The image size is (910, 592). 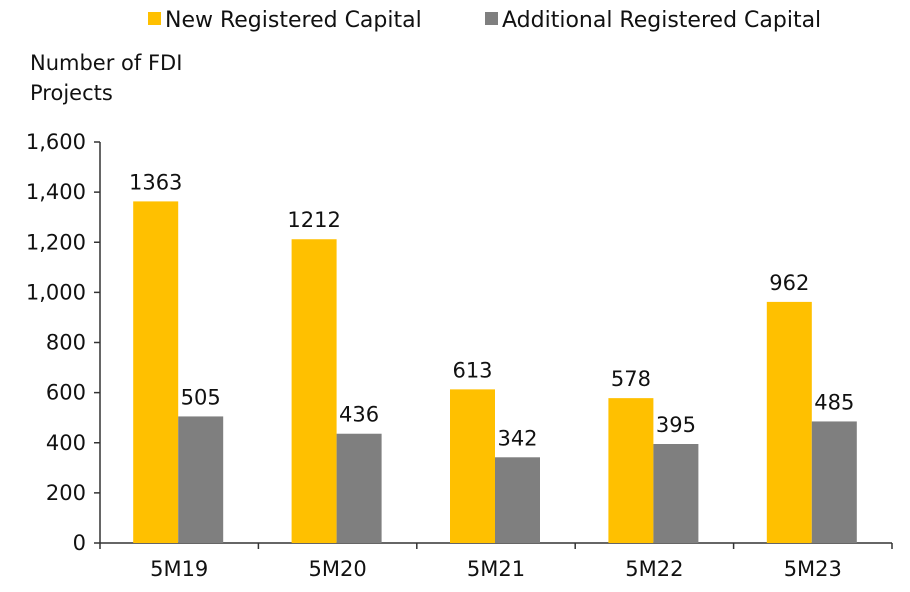 I want to click on legend-swatch-additional-registered-capital, so click(x=491, y=18).